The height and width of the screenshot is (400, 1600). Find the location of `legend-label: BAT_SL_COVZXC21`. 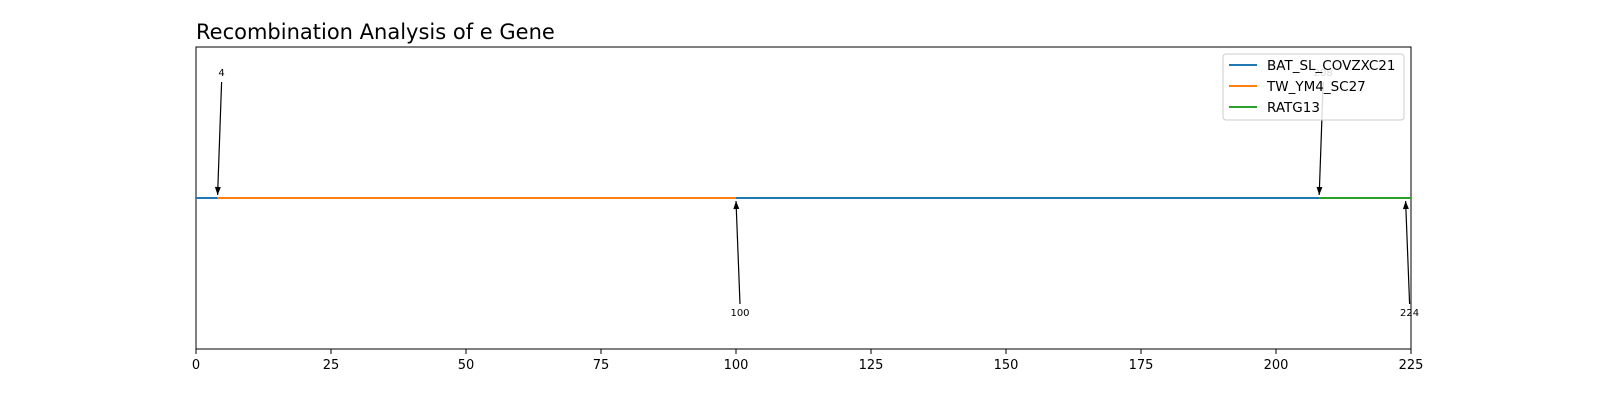

legend-label: BAT_SL_COVZXC21 is located at coordinates (1331, 66).